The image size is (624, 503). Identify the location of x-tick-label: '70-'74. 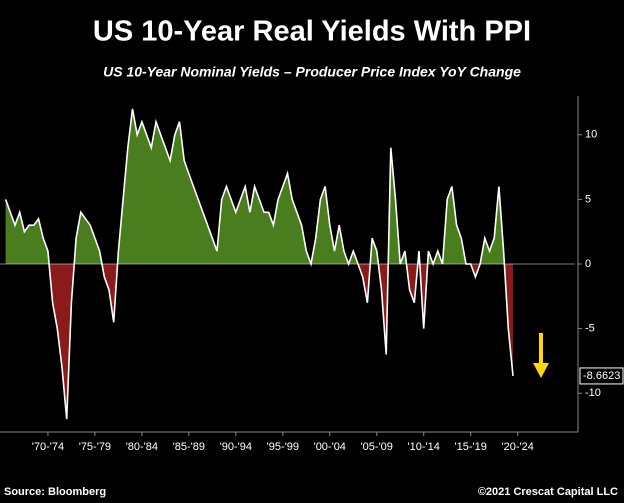
(48, 447).